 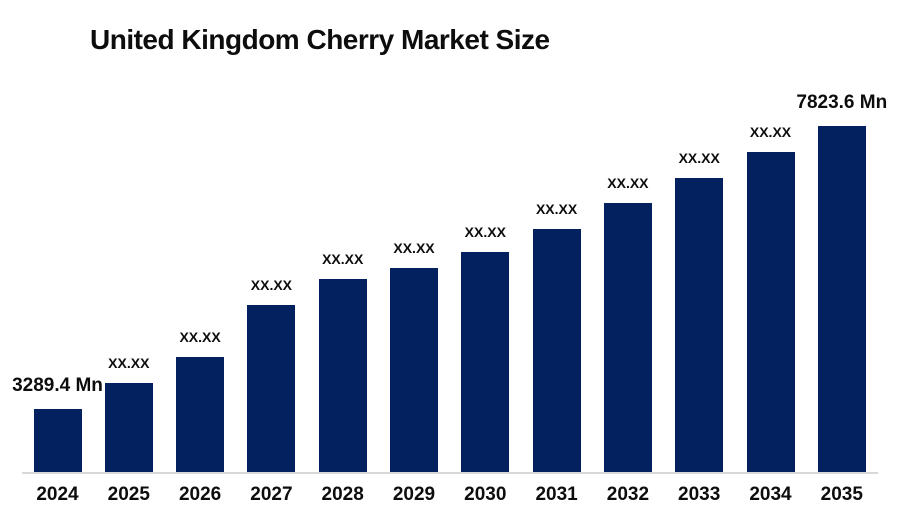 I want to click on bar-2031, so click(x=556, y=350).